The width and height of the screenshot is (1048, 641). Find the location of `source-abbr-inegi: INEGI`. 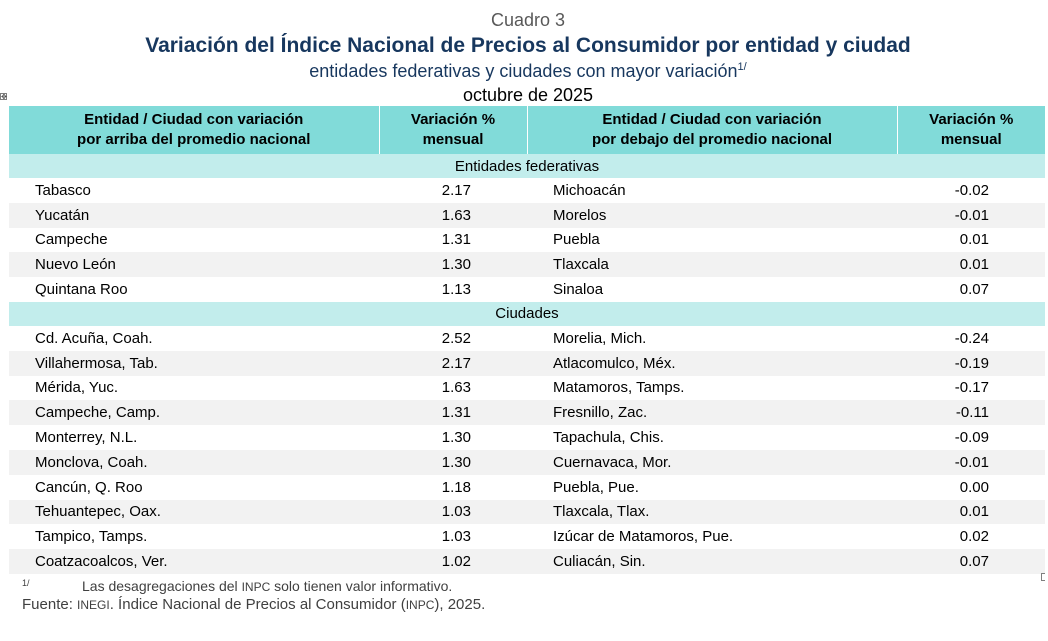

source-abbr-inegi: INEGI is located at coordinates (93, 605).